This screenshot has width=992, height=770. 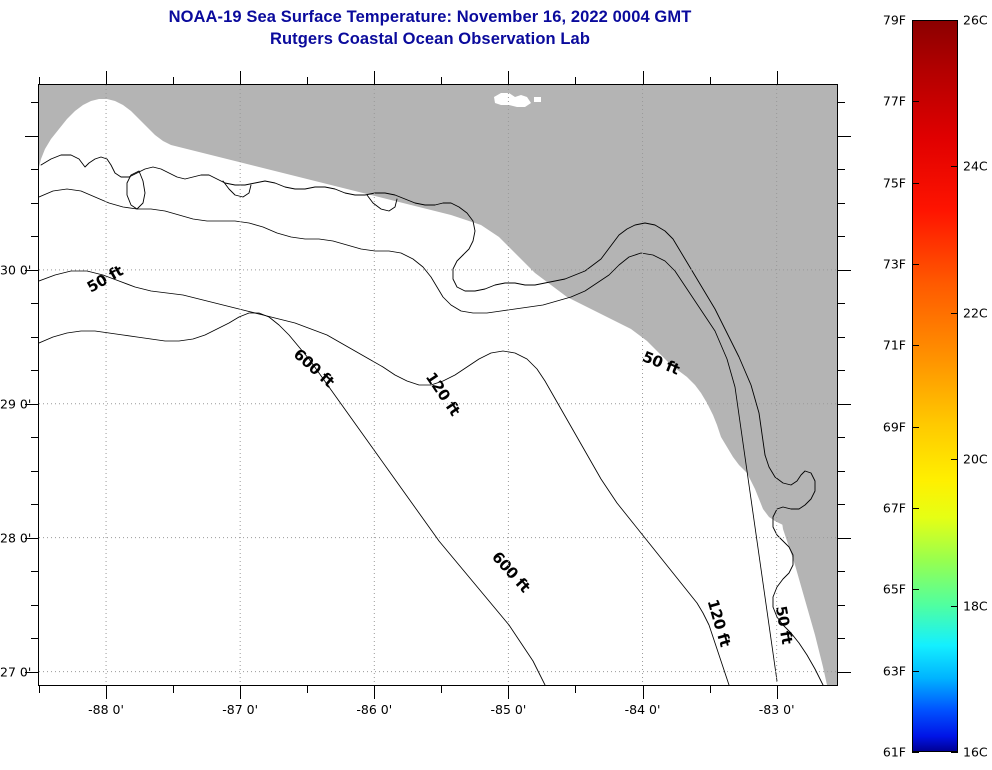 I want to click on cloud-patch-small, so click(x=537, y=99).